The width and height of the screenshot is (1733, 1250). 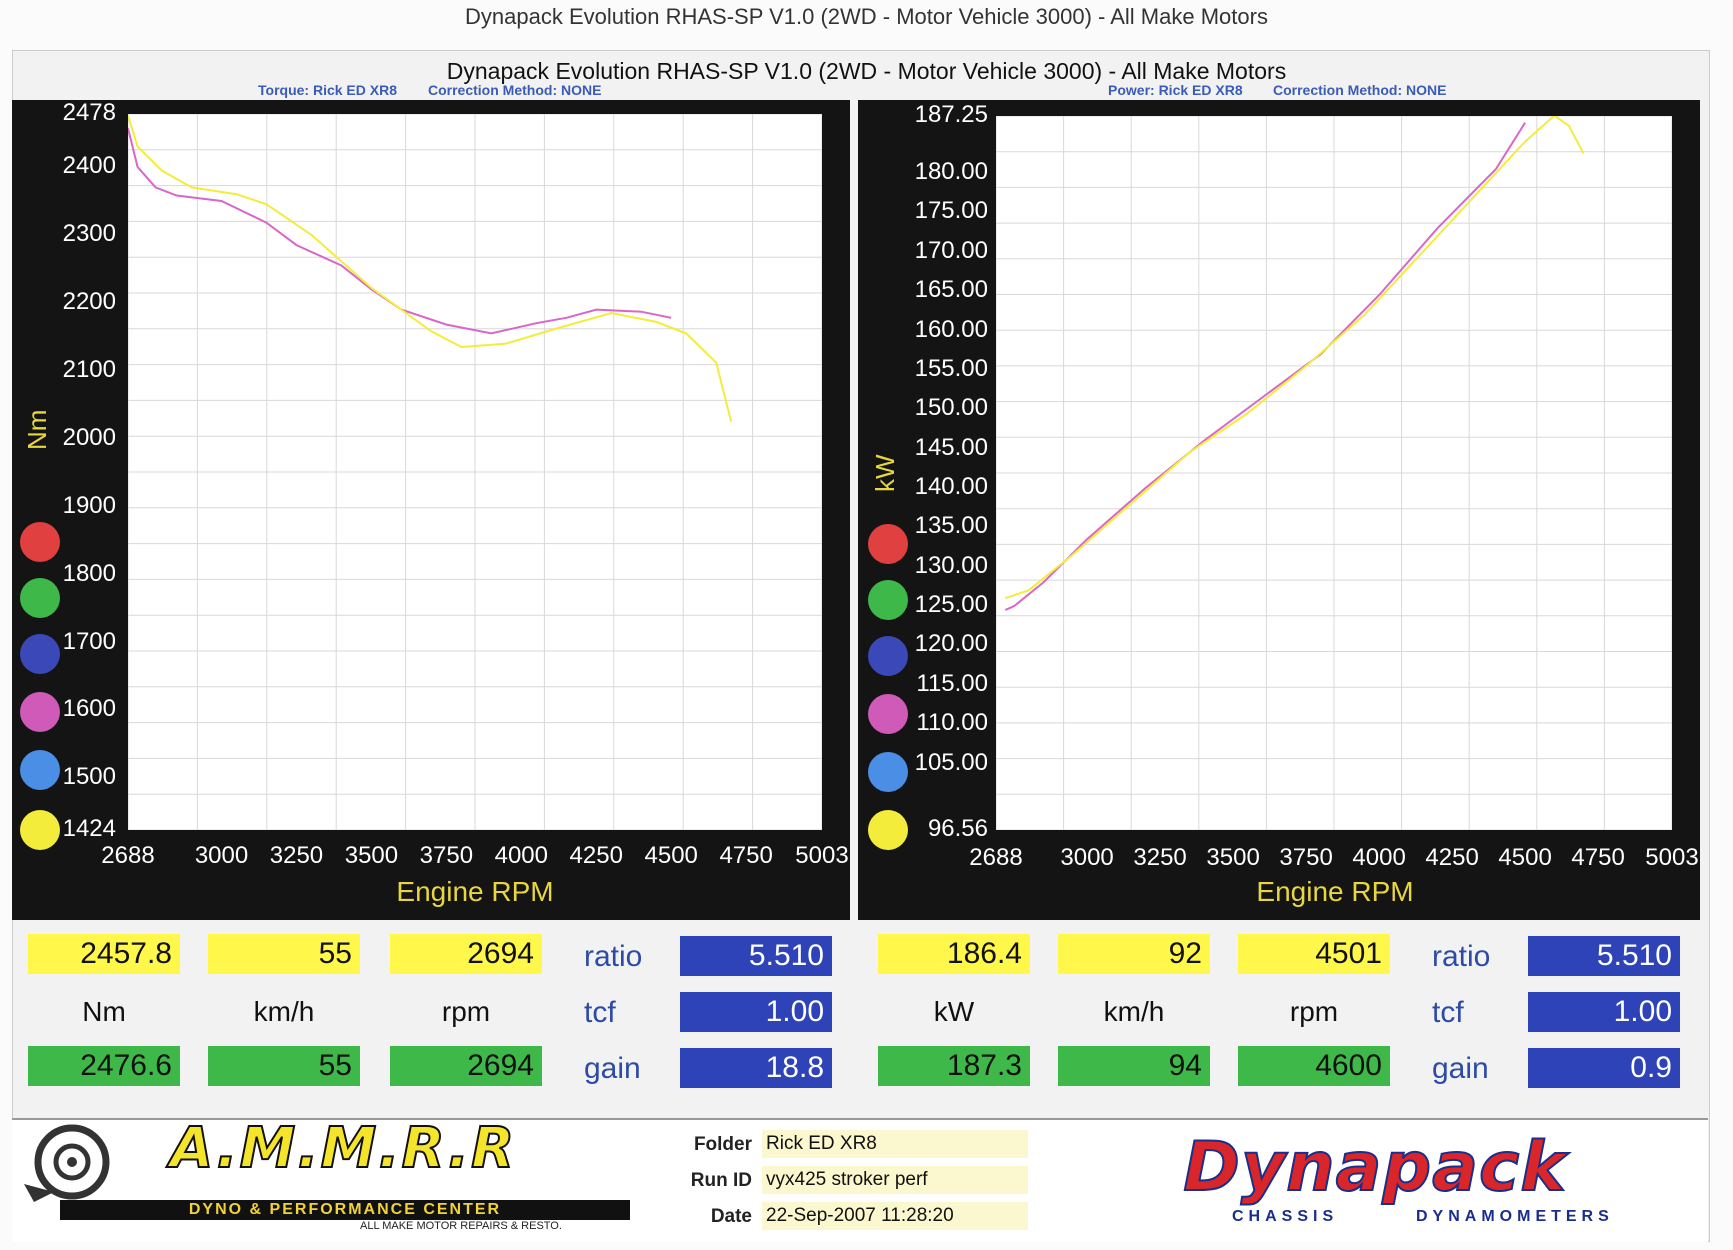 I want to click on y-tick-label: 115.00, so click(x=952, y=683).